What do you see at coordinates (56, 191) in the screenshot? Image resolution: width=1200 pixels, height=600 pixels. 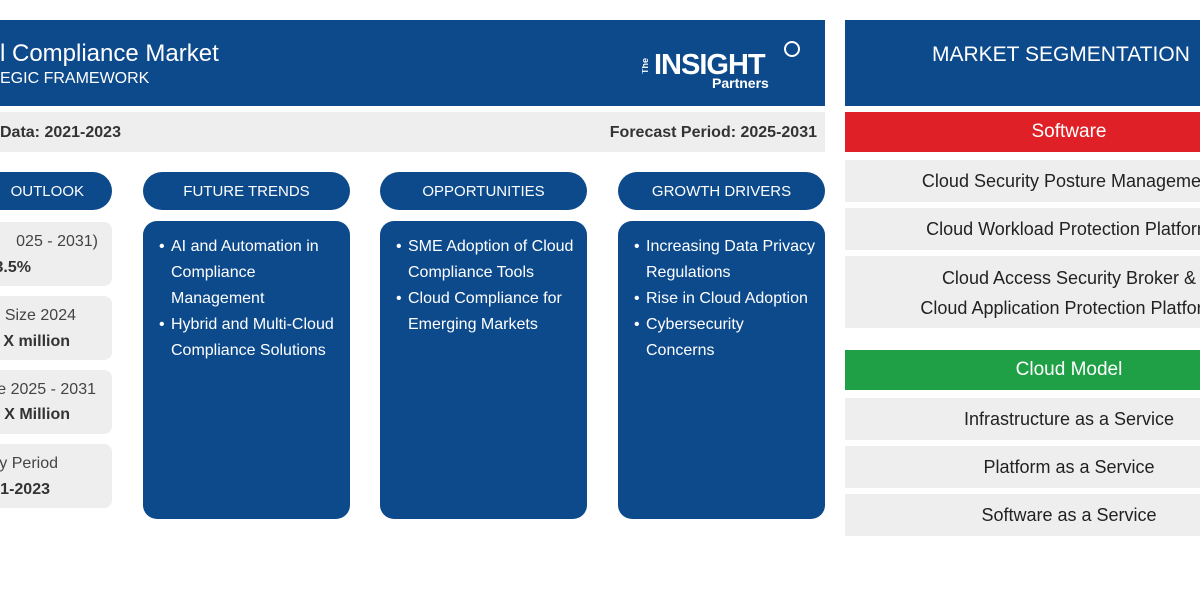 I see `outlook-pill: OUTLOOK` at bounding box center [56, 191].